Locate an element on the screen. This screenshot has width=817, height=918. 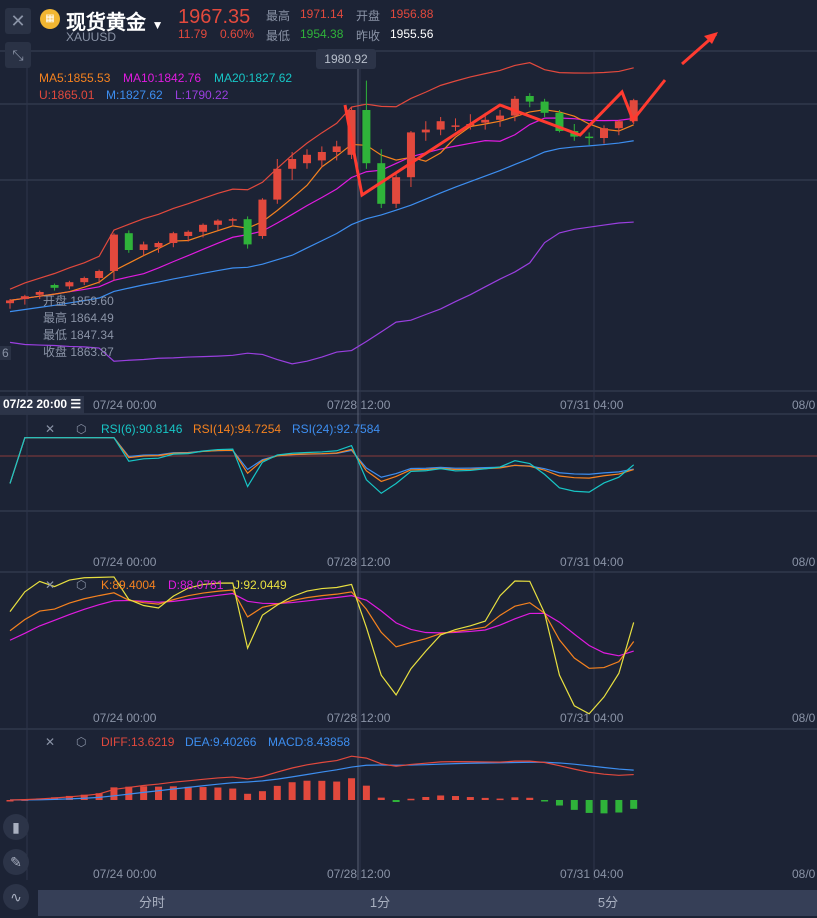
collapse-icon: ⤡ is located at coordinates (18, 54).